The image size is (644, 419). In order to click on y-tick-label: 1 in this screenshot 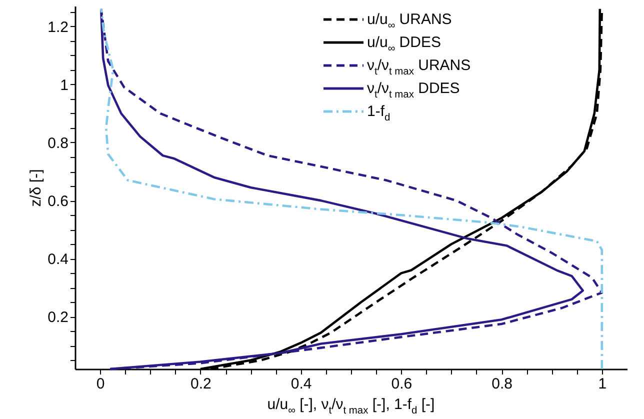, I will do `click(64, 85)`.